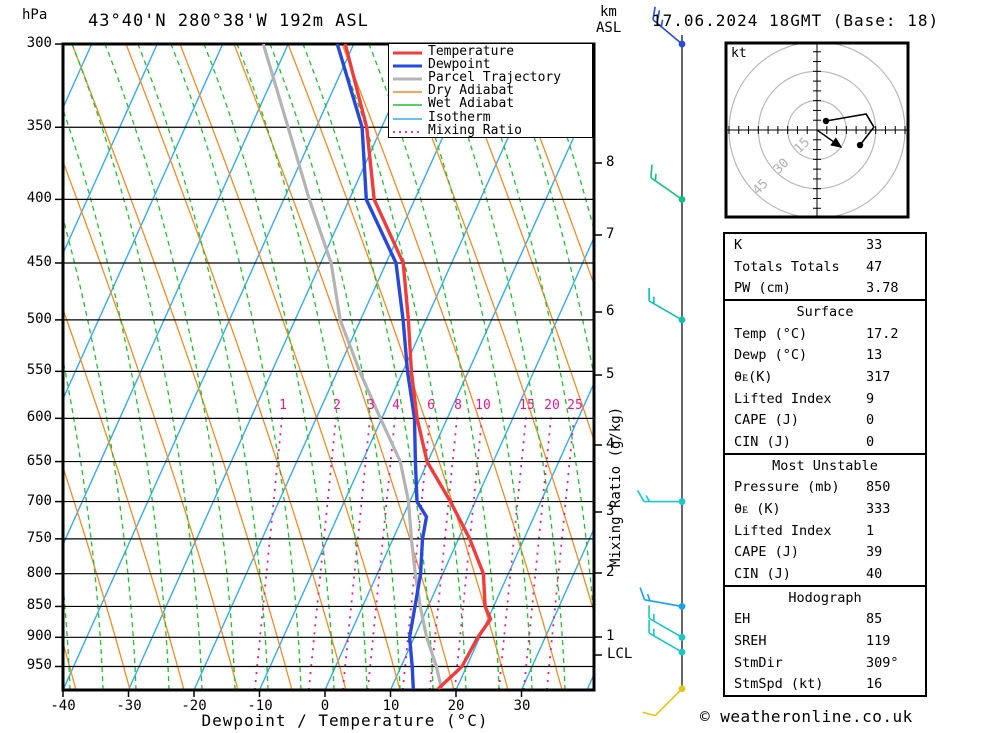  Describe the element at coordinates (787, 487) in the screenshot. I see `row-label: Pressure (mb)` at that location.